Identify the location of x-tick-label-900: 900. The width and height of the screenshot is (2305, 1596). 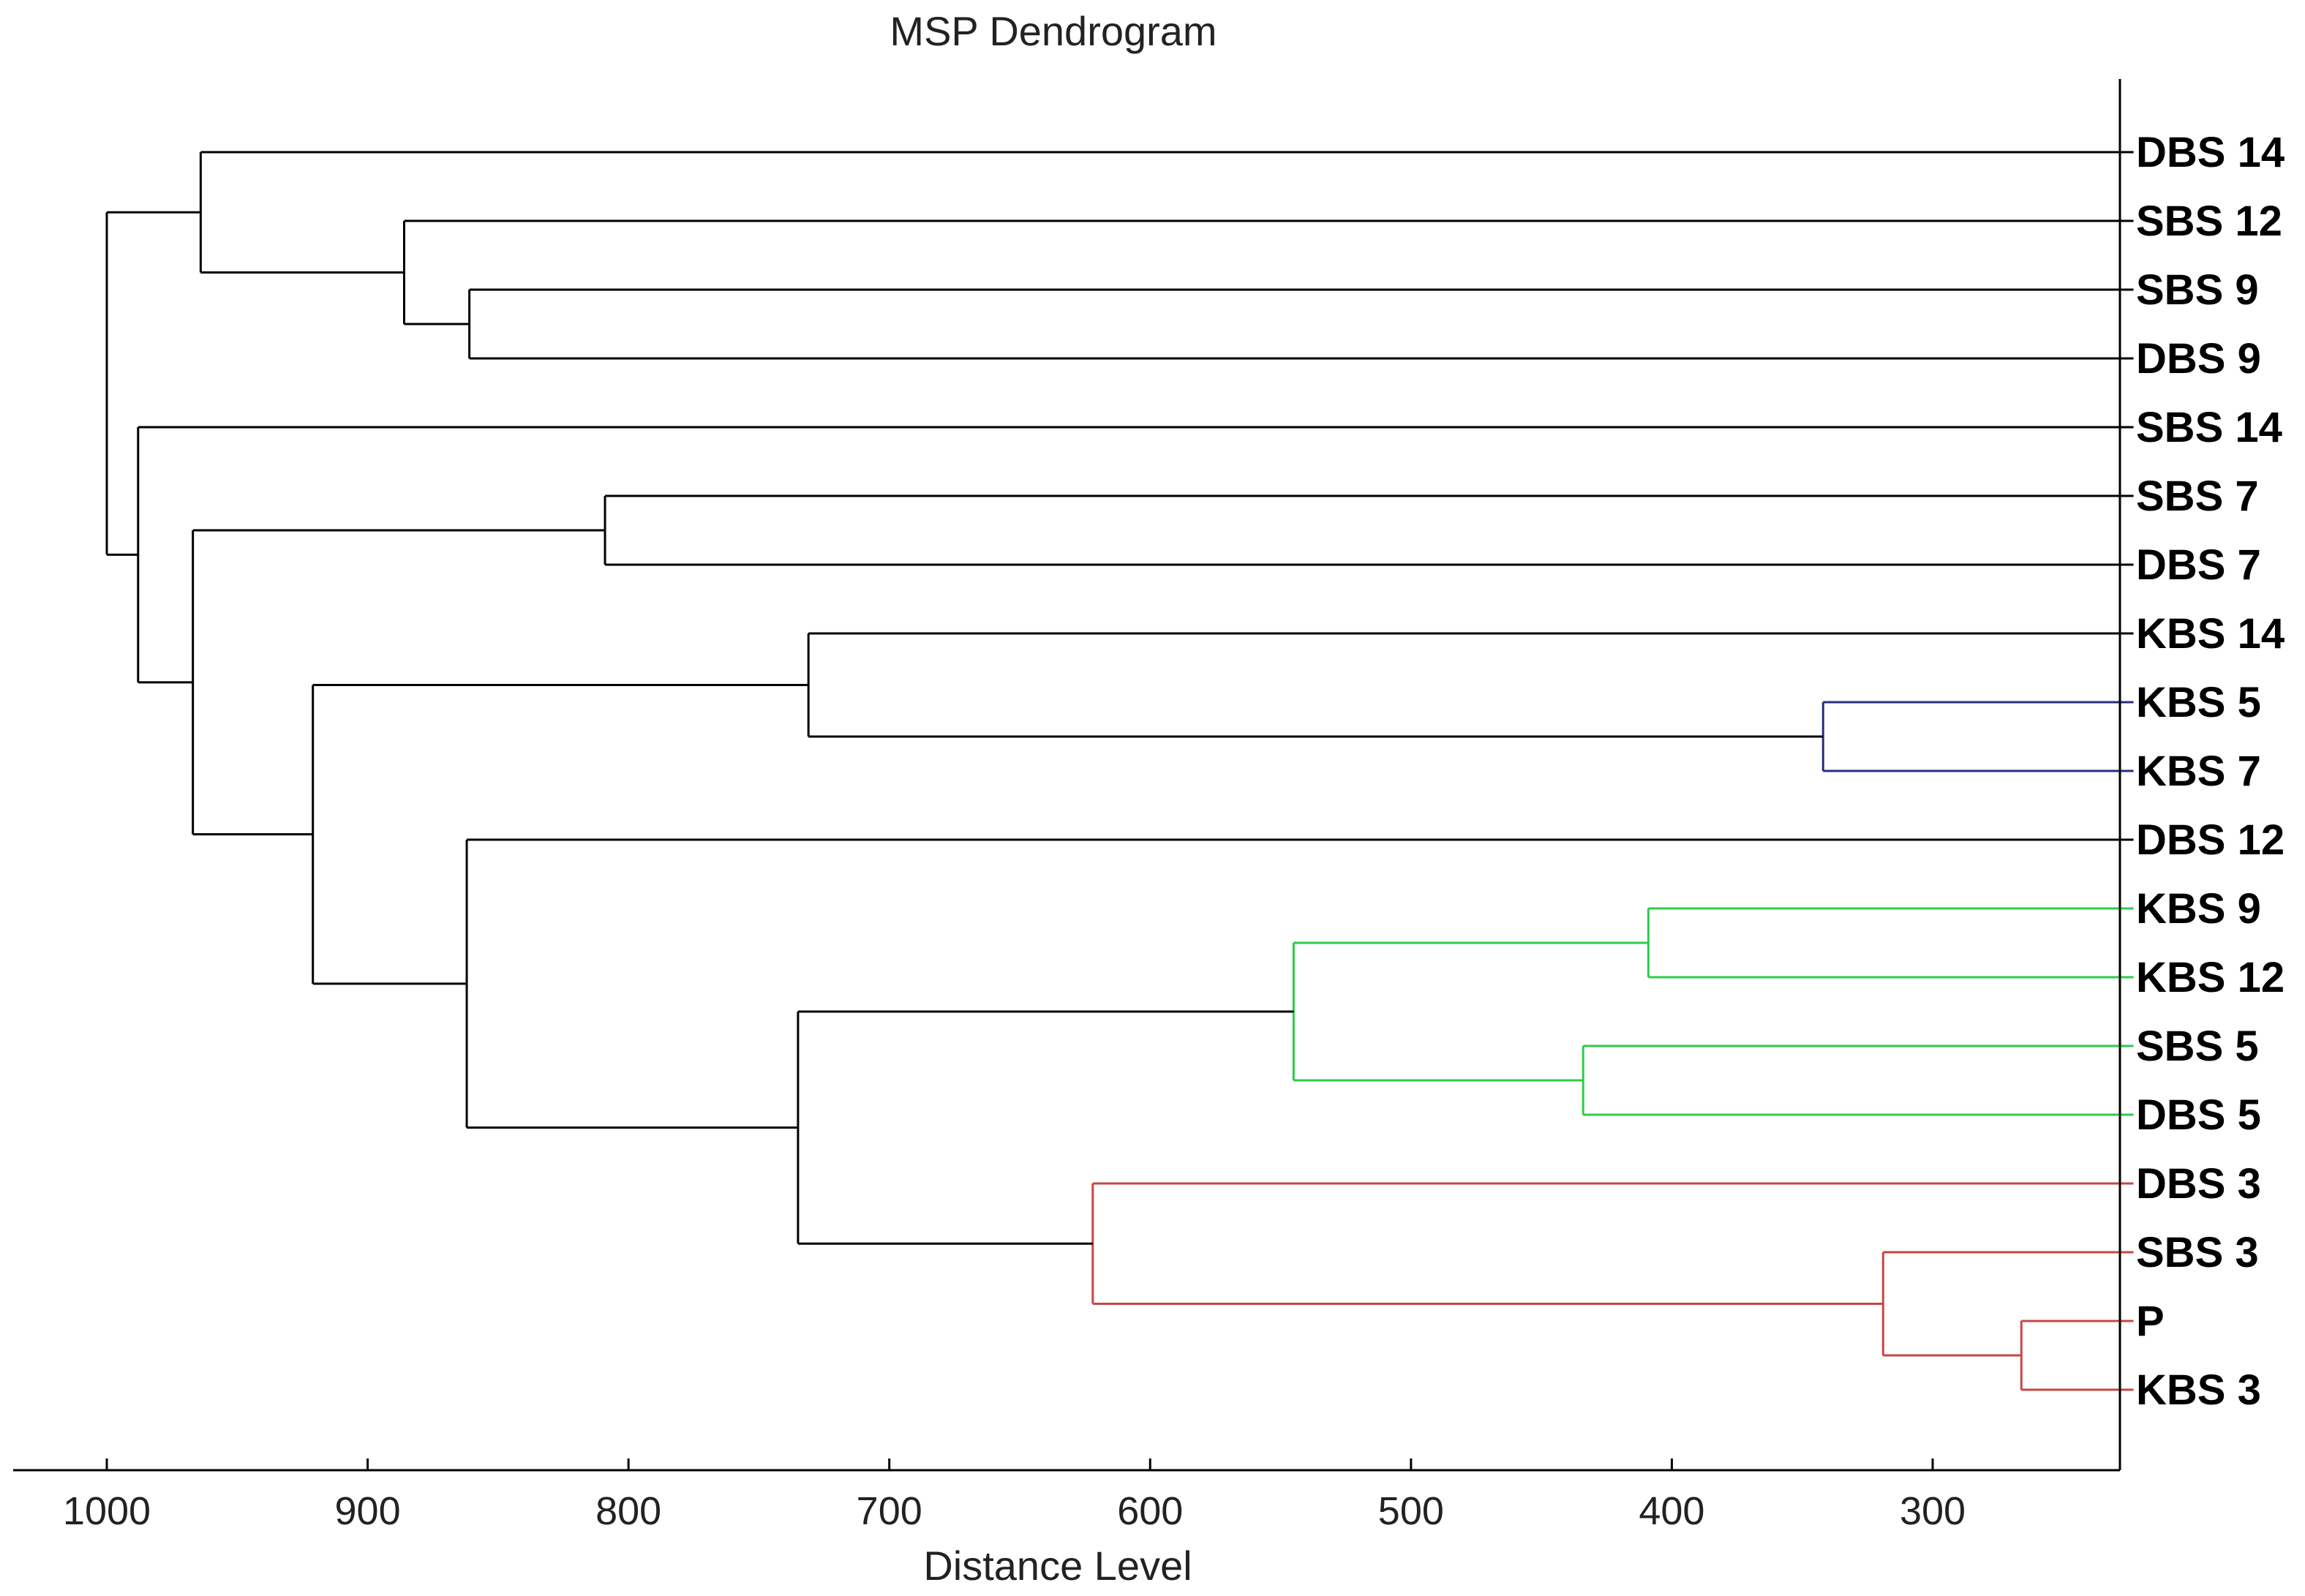
(368, 1511).